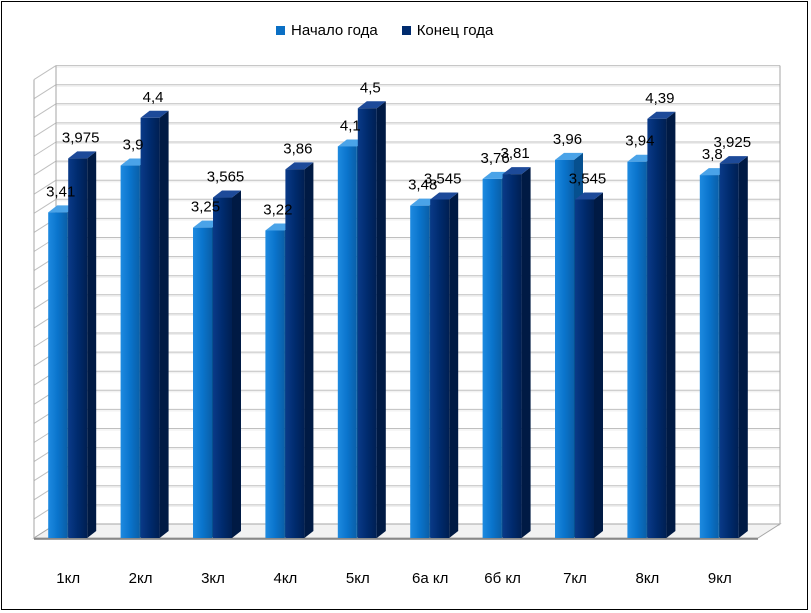 The image size is (811, 613). Describe the element at coordinates (384, 30) in the screenshot. I see `legend: Начало года Конец года` at that location.